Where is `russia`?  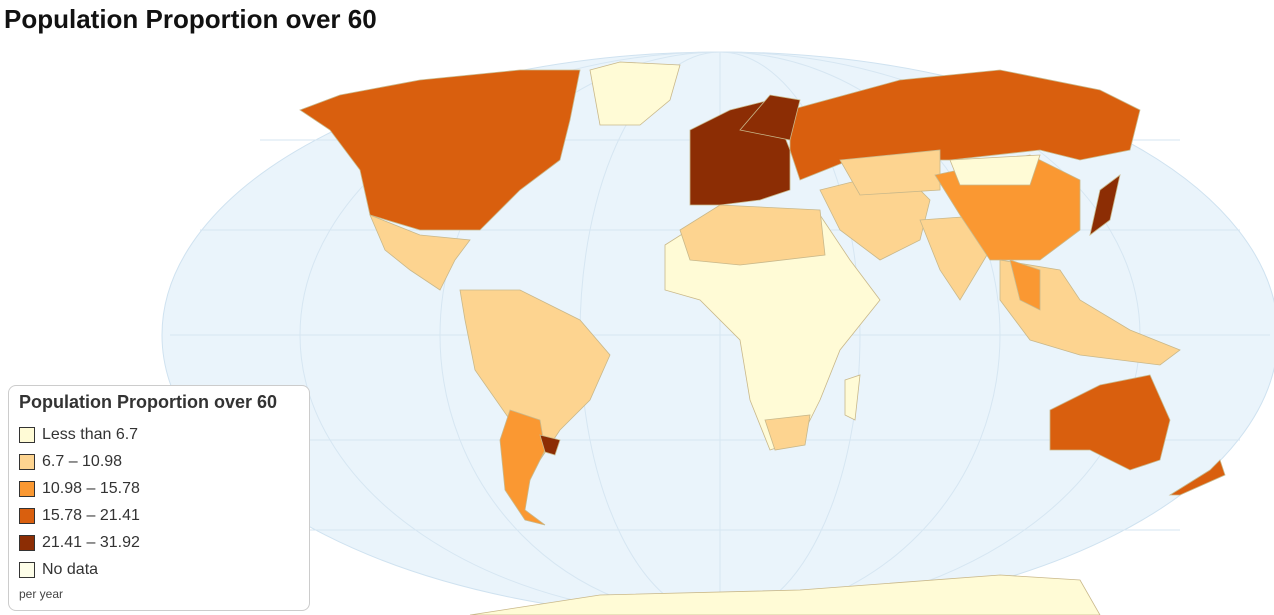 russia is located at coordinates (965, 125).